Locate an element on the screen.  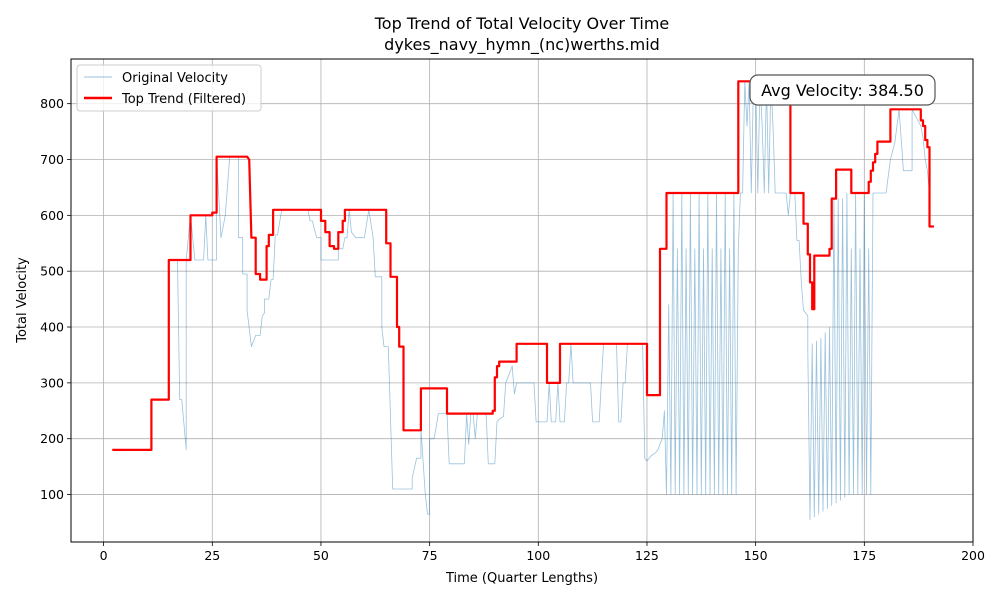
y-tick-label: 100 is located at coordinates (52, 494).